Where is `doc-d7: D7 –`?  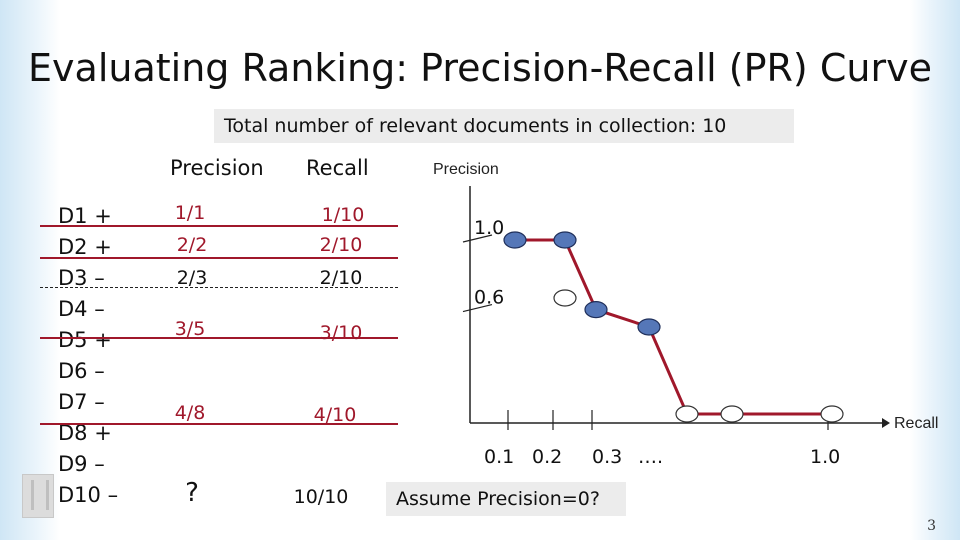
doc-d7: D7 – is located at coordinates (81, 402).